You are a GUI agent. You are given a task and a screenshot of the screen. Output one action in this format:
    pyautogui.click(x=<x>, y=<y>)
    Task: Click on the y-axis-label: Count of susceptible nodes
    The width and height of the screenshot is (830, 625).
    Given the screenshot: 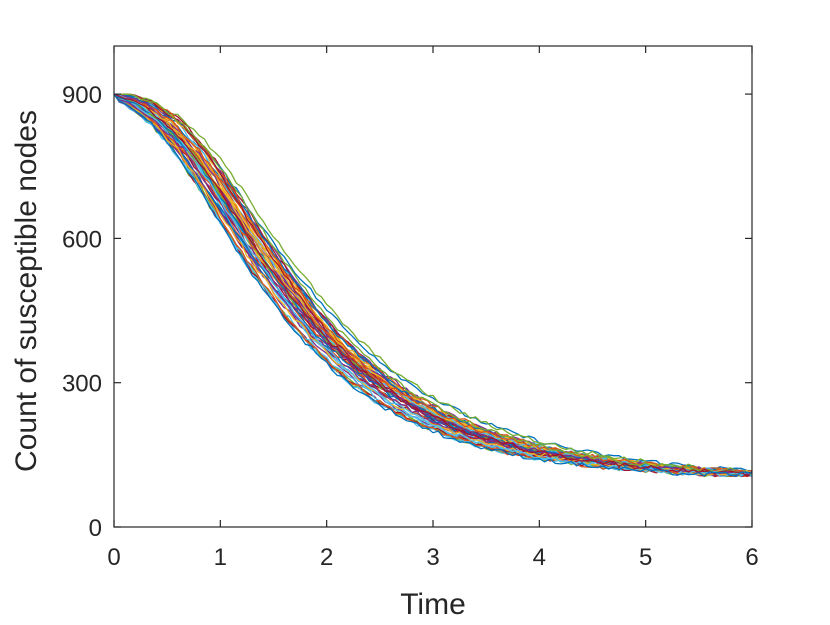 What is the action you would take?
    pyautogui.click(x=26, y=291)
    